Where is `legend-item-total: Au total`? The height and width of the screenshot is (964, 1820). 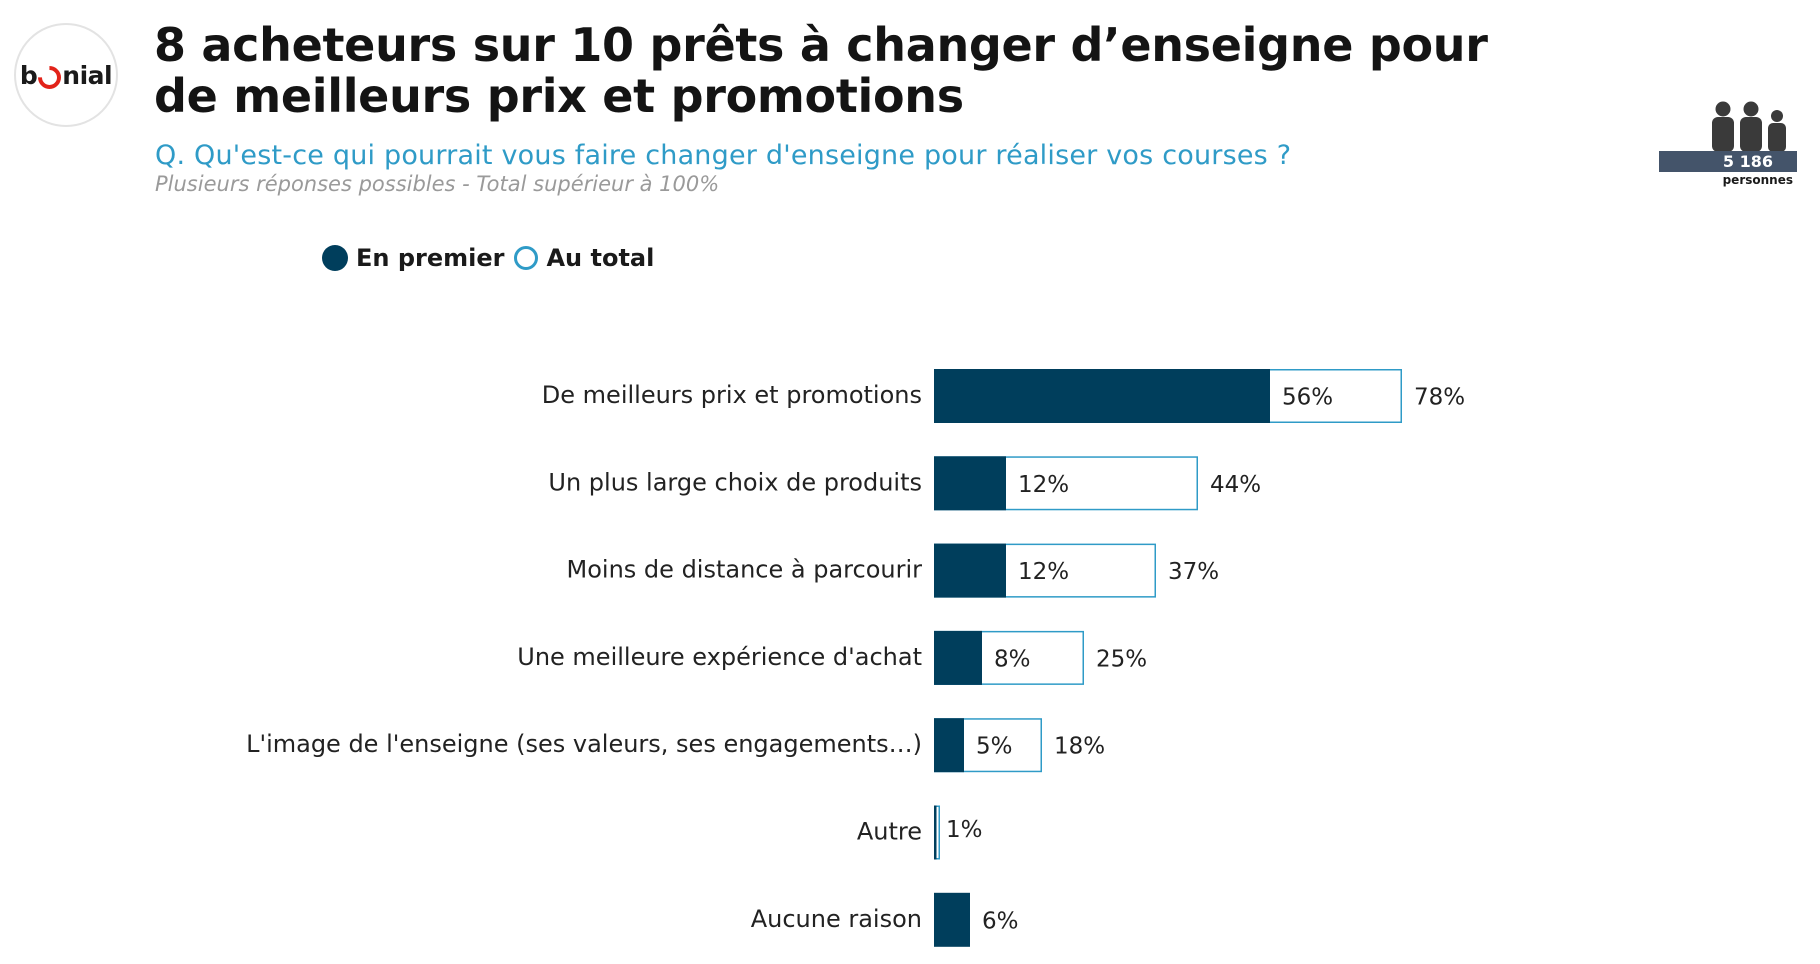
legend-item-total: Au total is located at coordinates (584, 258).